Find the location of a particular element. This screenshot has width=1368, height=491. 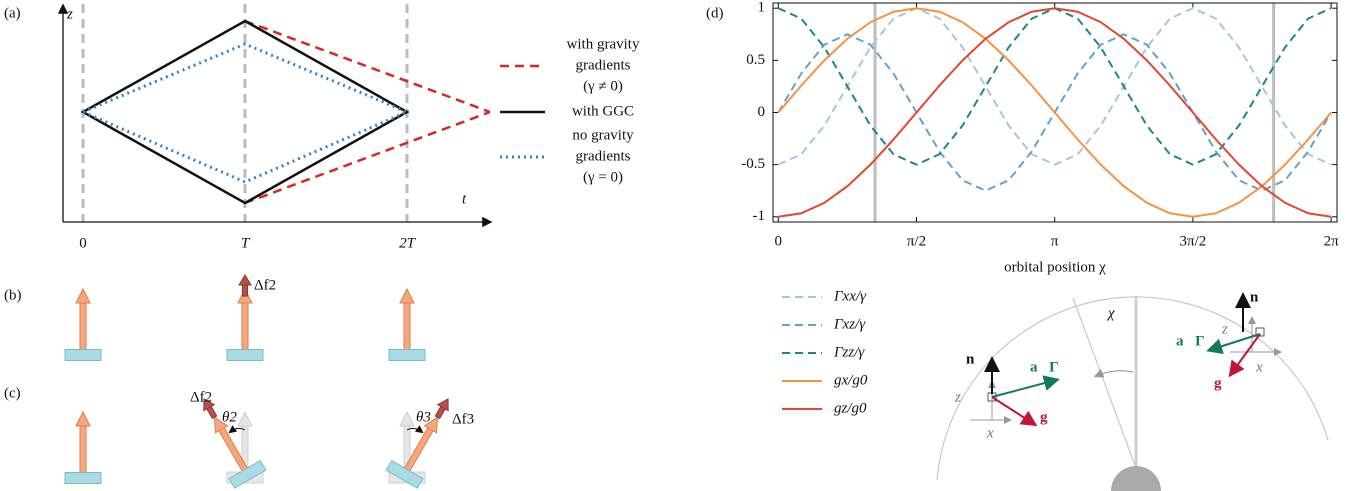

panel-label: (c) is located at coordinates (12, 393).